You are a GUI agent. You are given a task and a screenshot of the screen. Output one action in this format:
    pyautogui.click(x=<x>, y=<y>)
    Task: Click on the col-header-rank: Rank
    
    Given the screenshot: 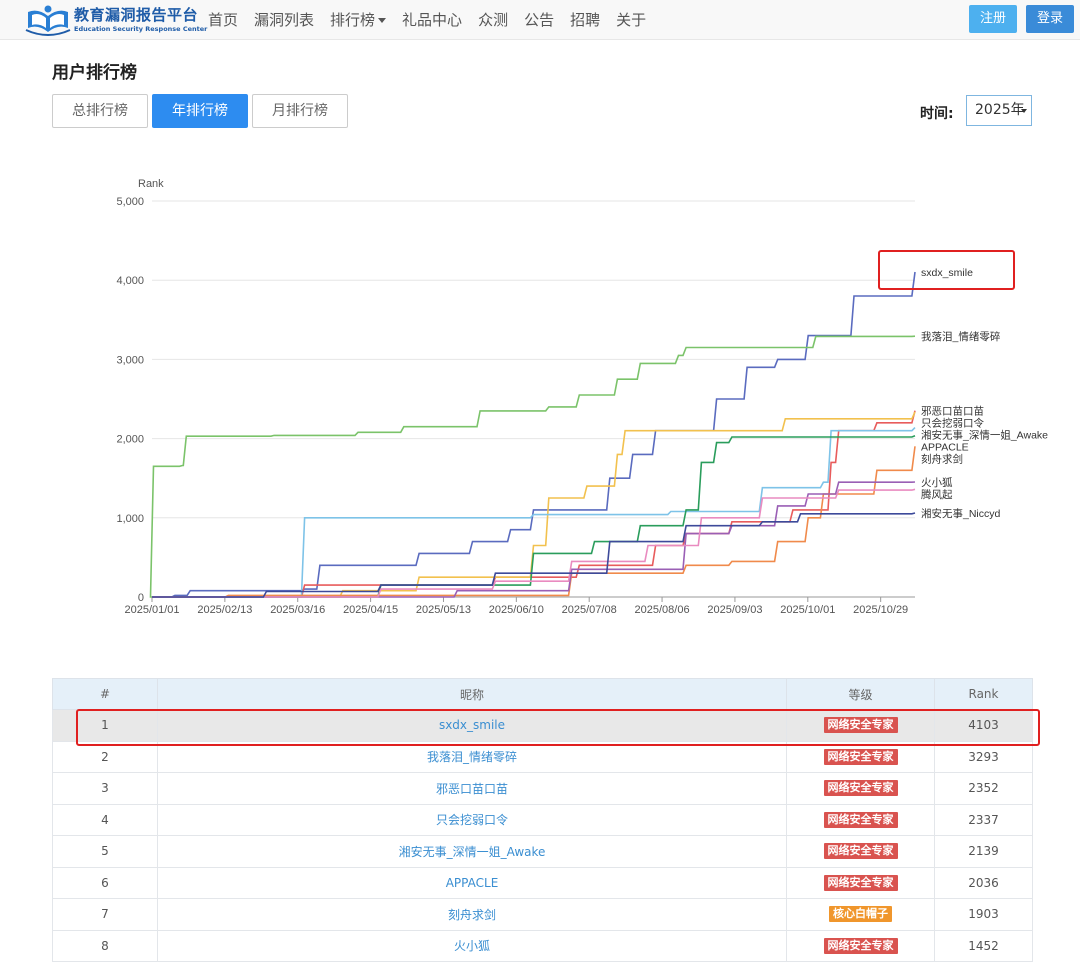 What is the action you would take?
    pyautogui.click(x=983, y=694)
    